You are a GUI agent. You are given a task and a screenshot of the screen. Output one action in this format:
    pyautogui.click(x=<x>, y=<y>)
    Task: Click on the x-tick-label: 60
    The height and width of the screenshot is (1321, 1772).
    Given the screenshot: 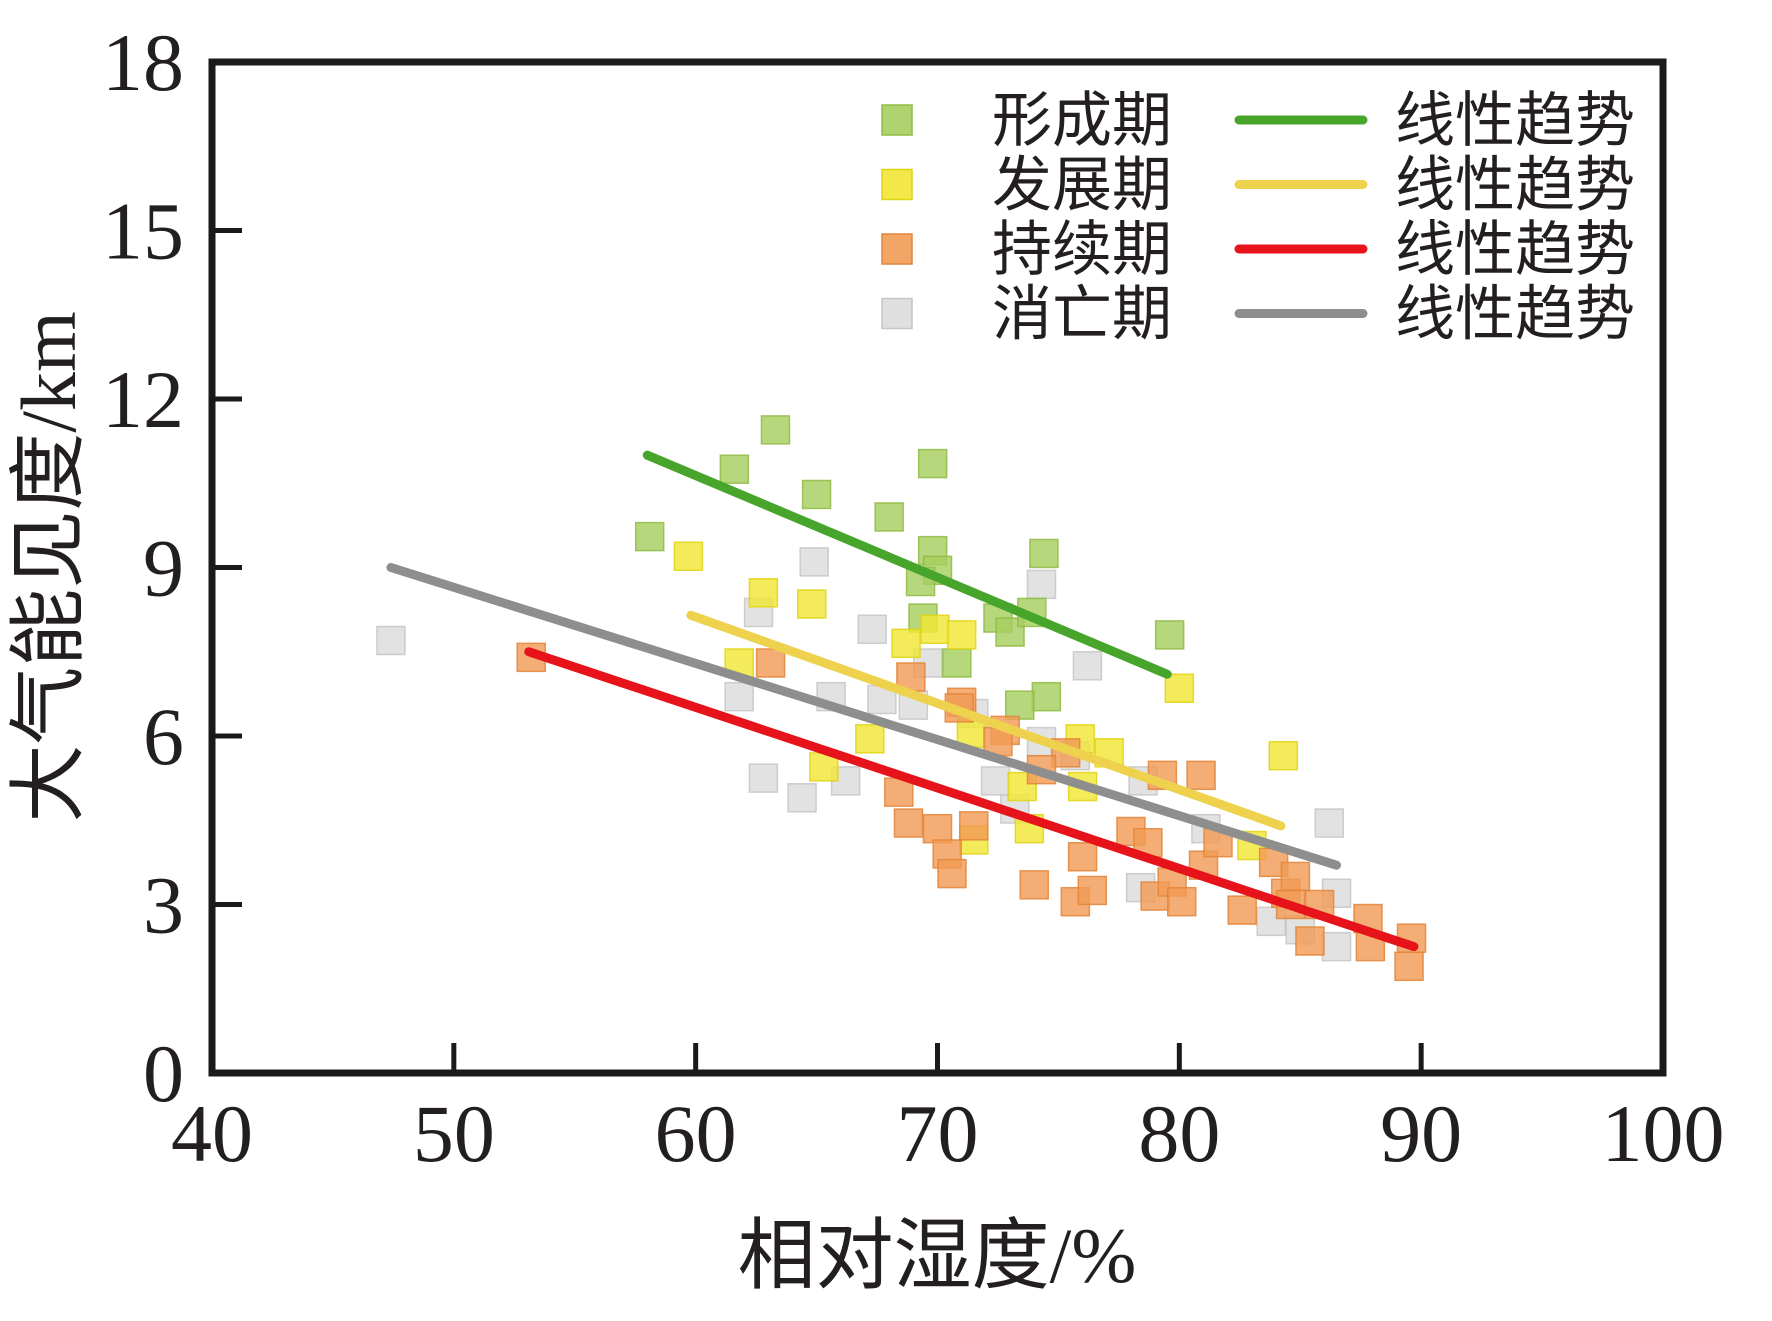 What is the action you would take?
    pyautogui.click(x=696, y=1133)
    